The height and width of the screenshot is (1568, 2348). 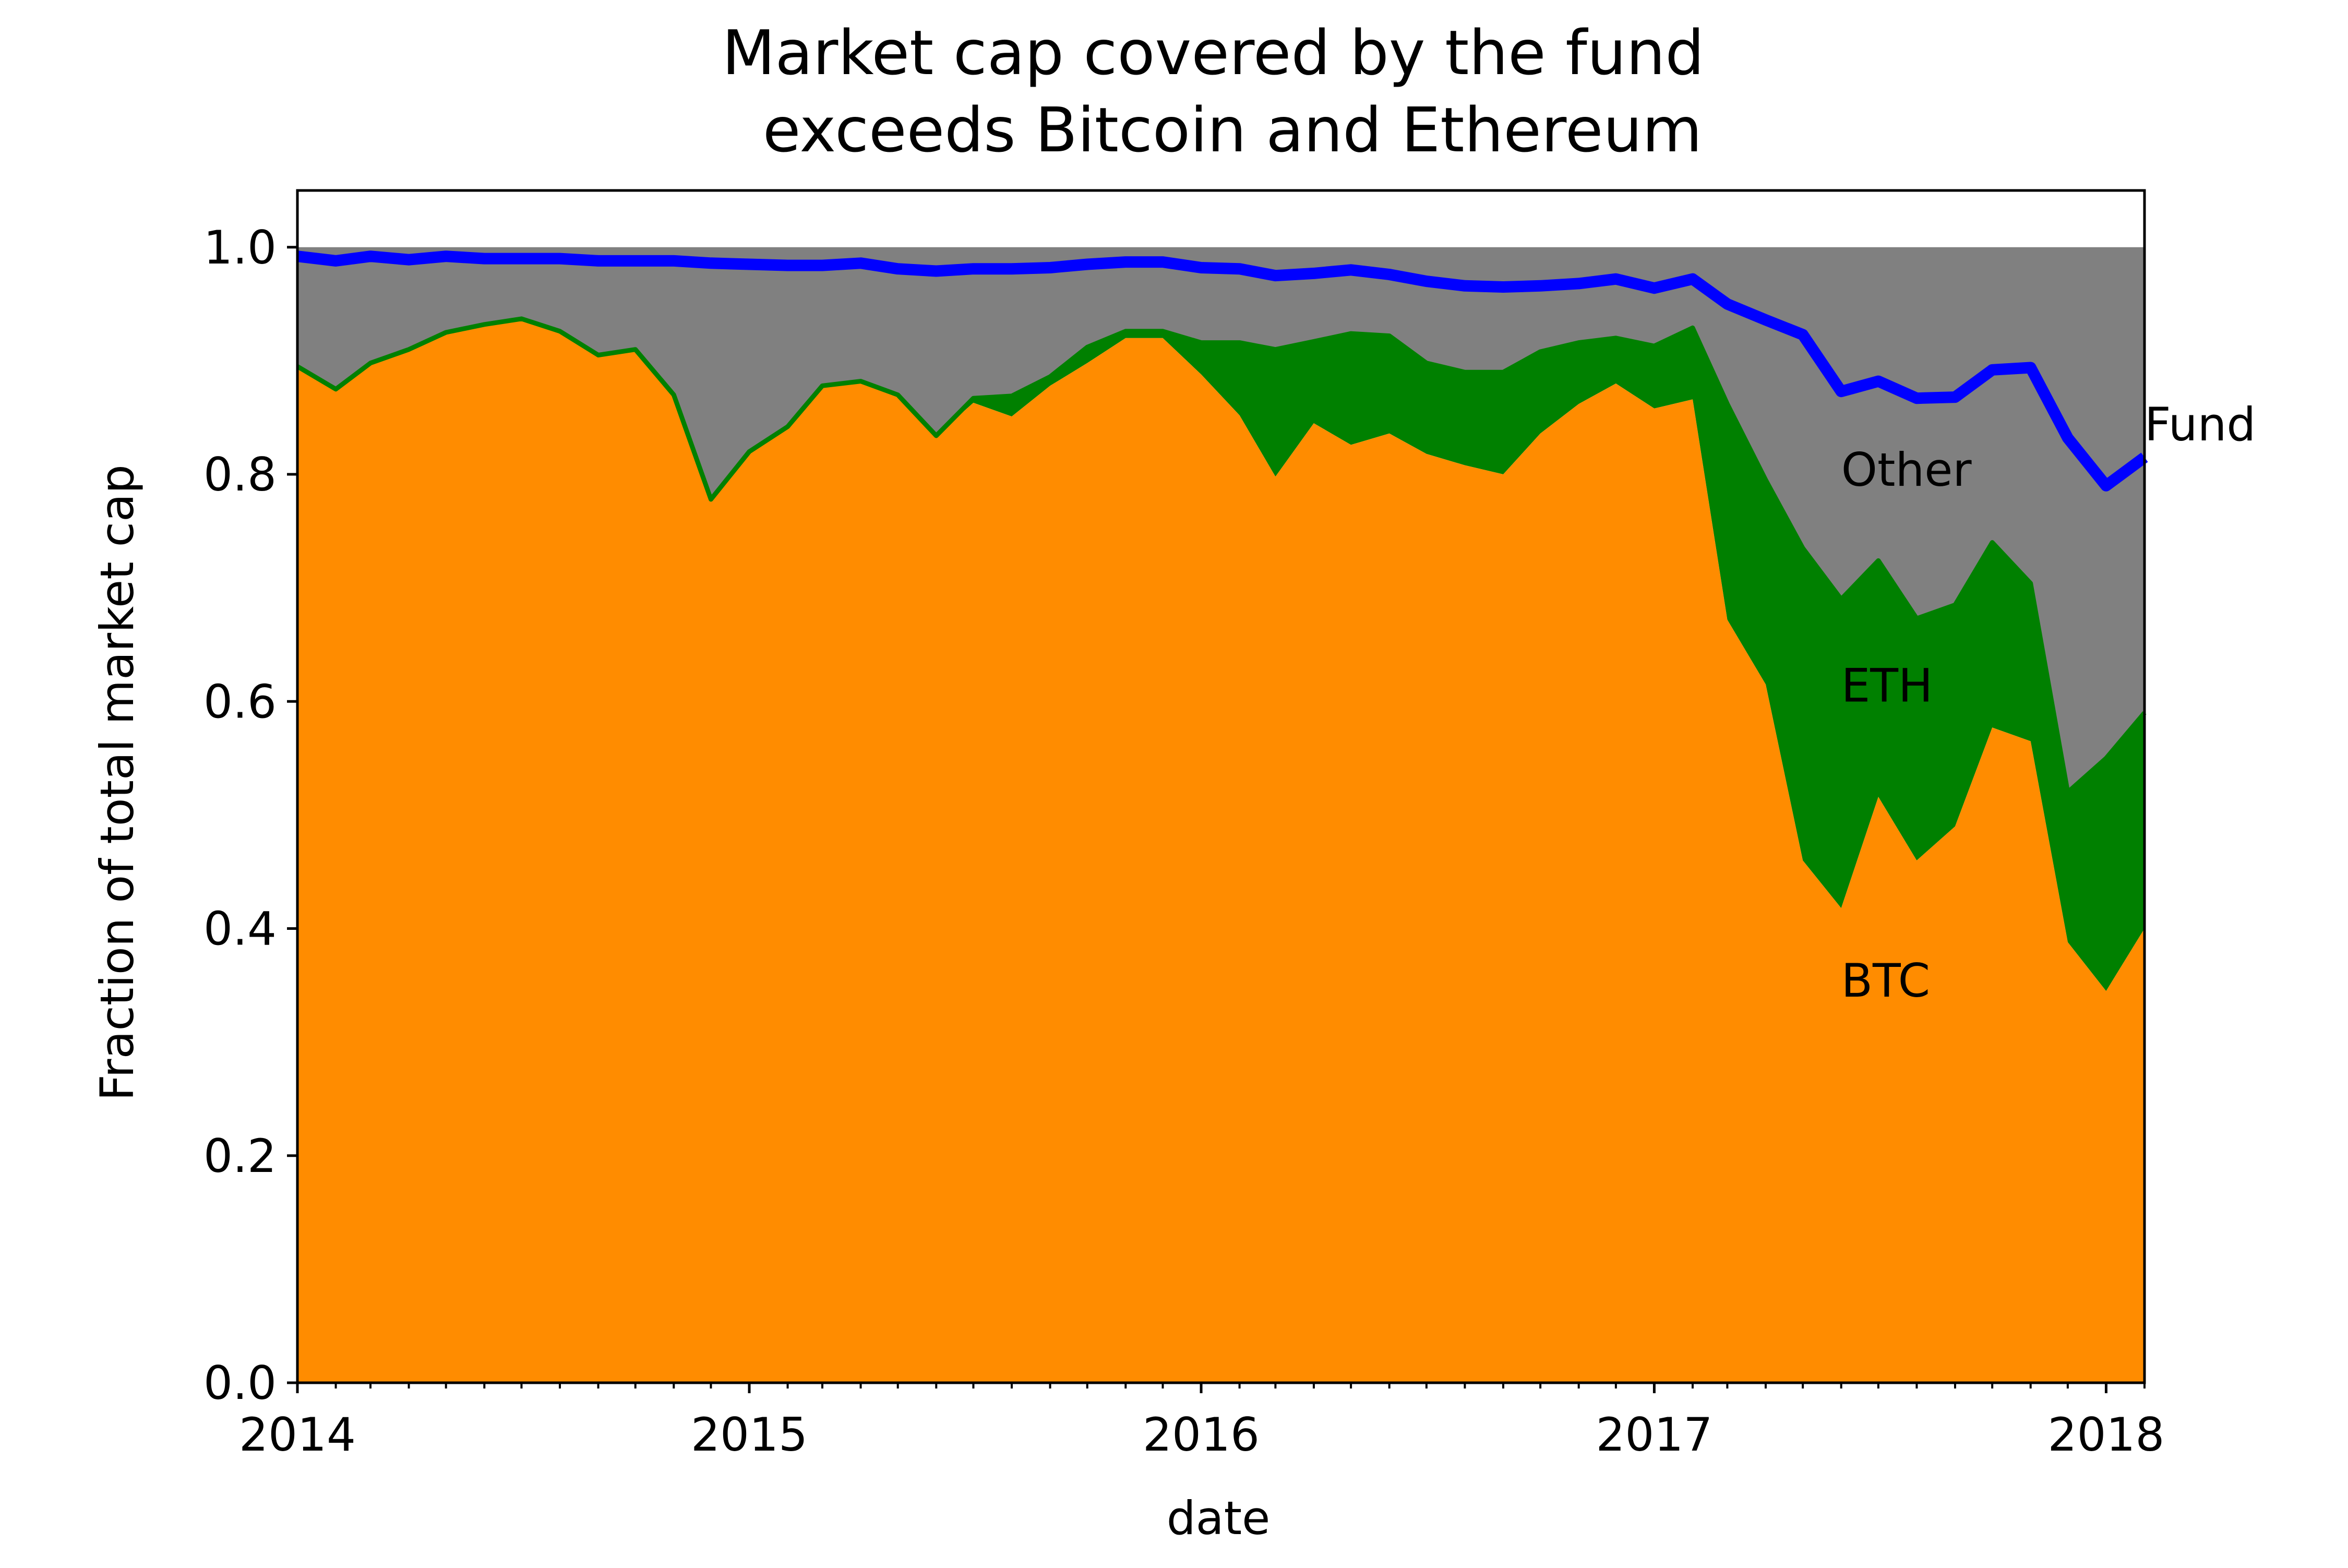 I want to click on y-axis-label: Fraction of total market cap, so click(x=117, y=782).